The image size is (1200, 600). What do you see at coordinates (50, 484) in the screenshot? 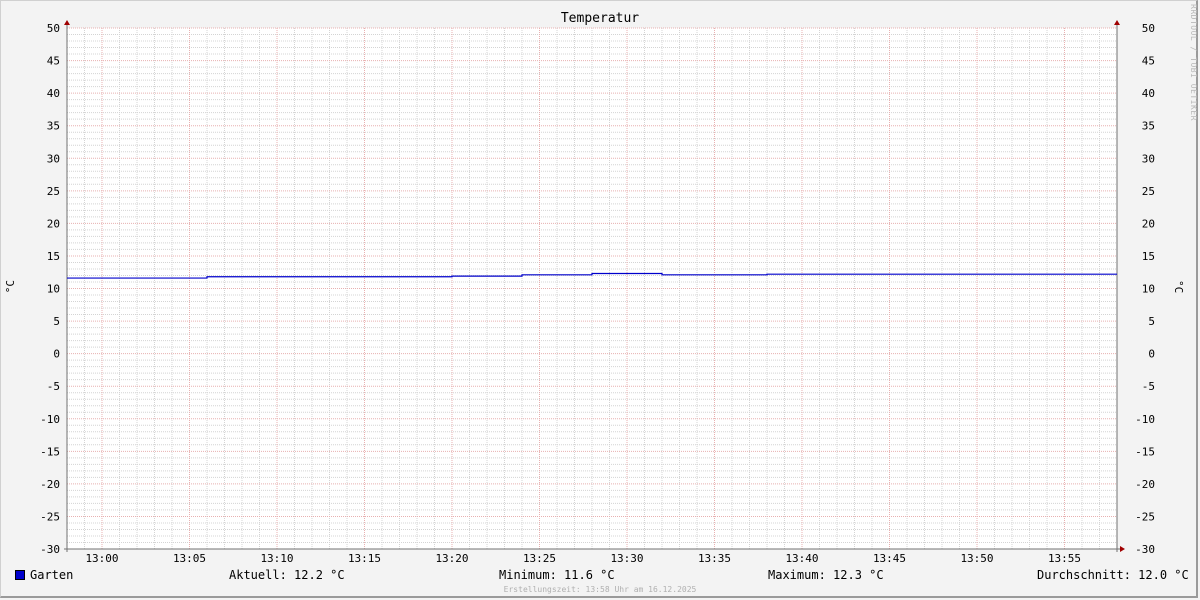
I see `y-tick-label-left: -20` at bounding box center [50, 484].